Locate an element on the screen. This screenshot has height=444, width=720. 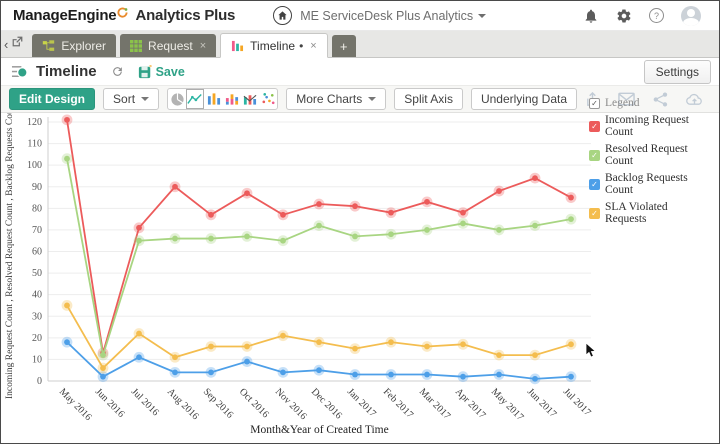
cloud-upload-icon is located at coordinates (694, 99).